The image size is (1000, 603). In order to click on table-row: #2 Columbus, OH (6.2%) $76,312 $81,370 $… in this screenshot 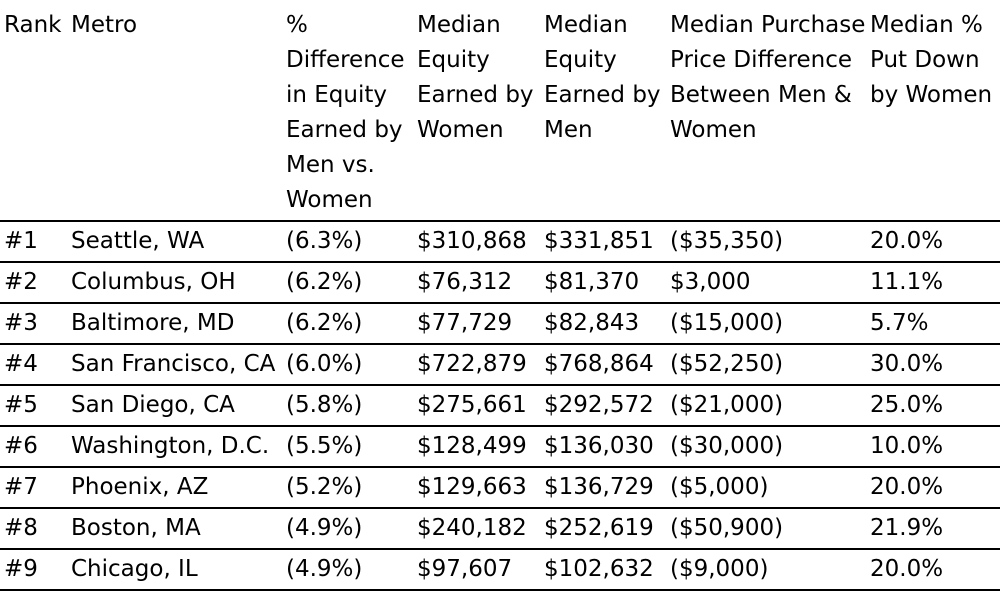, I will do `click(500, 283)`.